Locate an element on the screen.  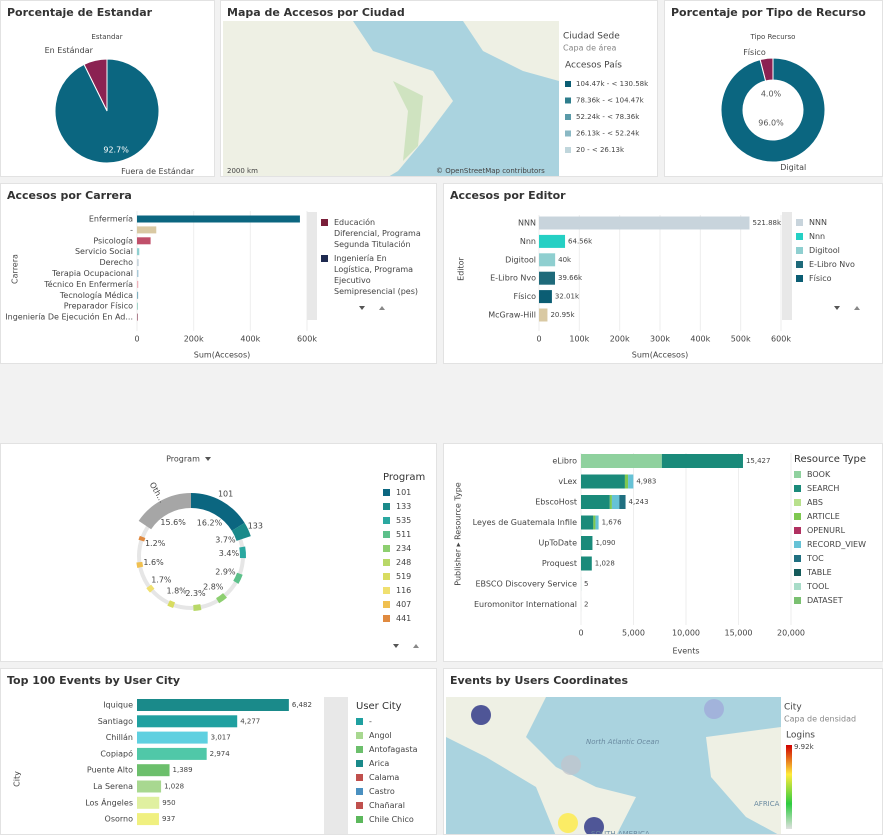
legend-label: 407 is located at coordinates (404, 604).